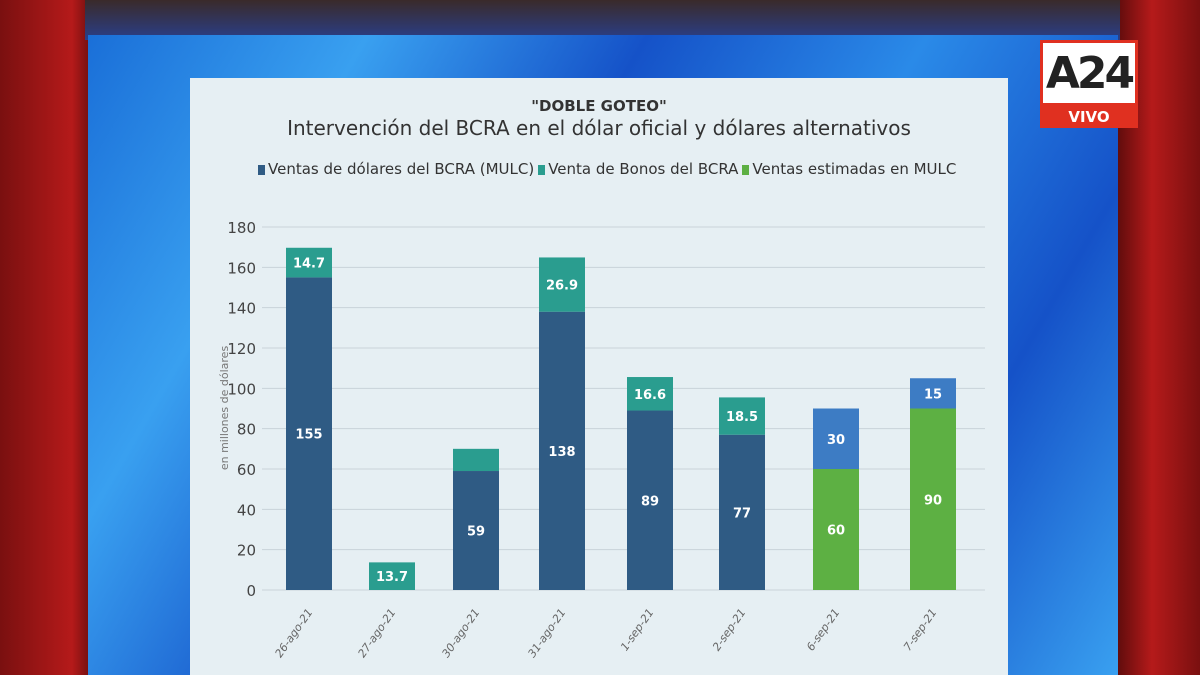  Describe the element at coordinates (460, 633) in the screenshot. I see `x-tick-label: 30-ago-21` at that location.